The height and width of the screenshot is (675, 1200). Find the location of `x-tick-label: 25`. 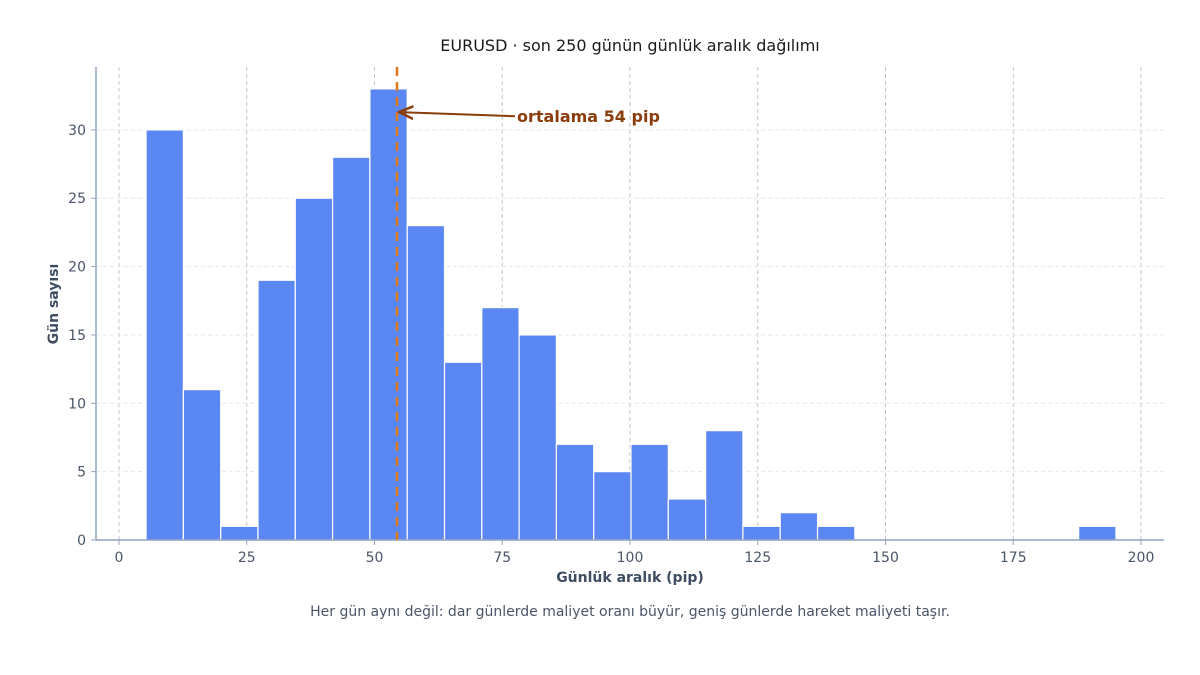

x-tick-label: 25 is located at coordinates (247, 558).